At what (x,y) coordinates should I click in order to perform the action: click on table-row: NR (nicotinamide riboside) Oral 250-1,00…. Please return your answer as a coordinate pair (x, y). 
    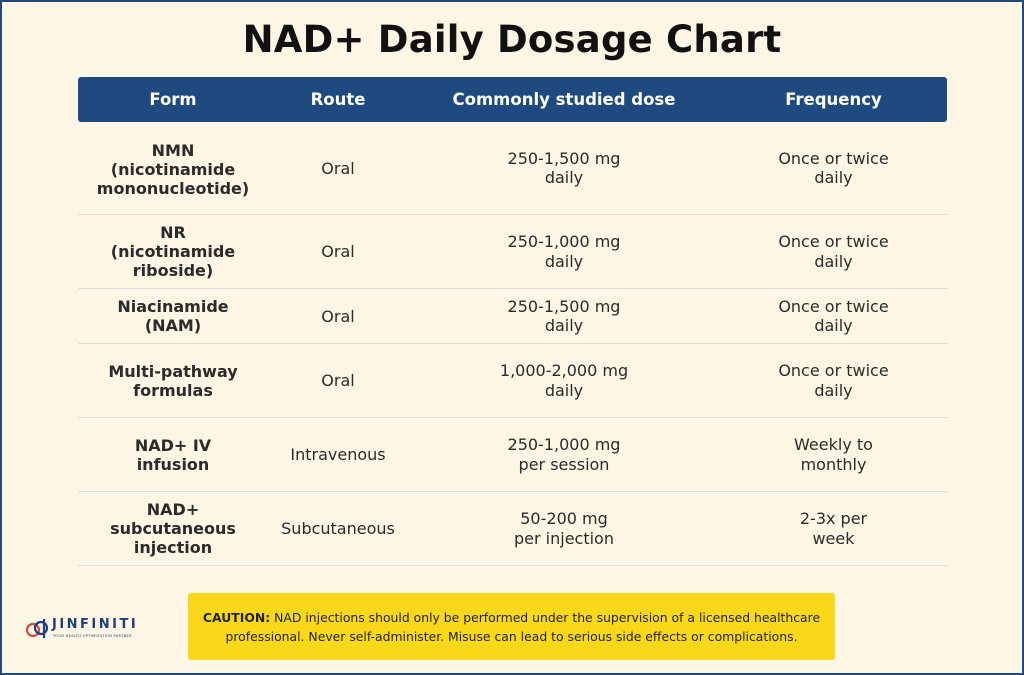
    Looking at the image, I should click on (512, 252).